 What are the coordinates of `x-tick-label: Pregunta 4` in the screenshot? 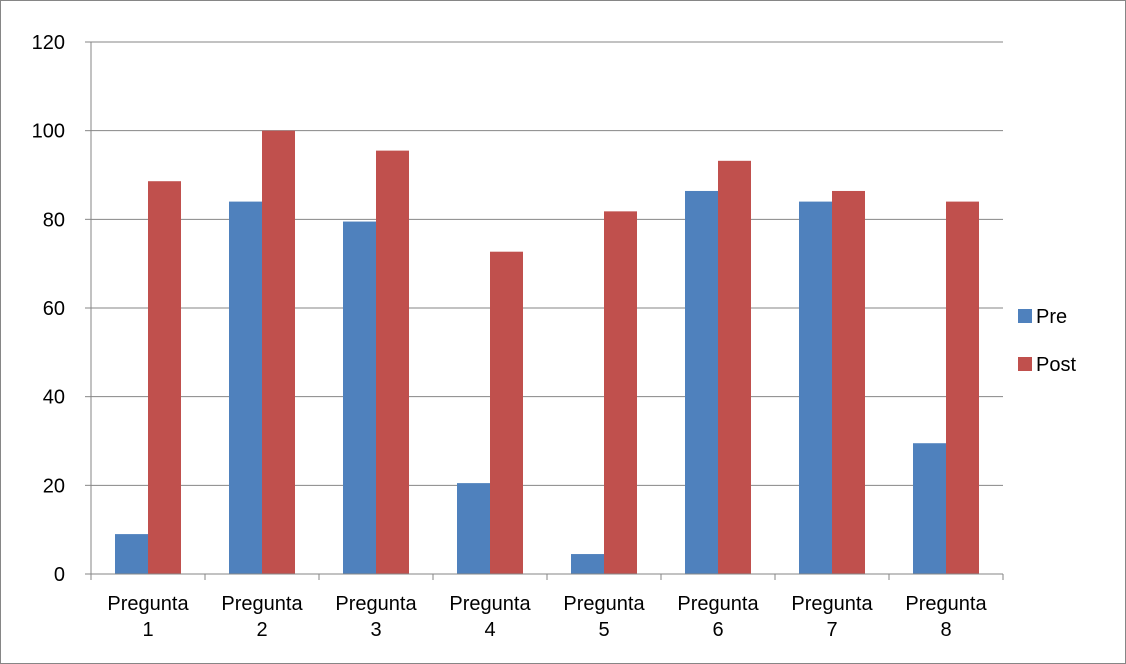 It's located at (490, 617).